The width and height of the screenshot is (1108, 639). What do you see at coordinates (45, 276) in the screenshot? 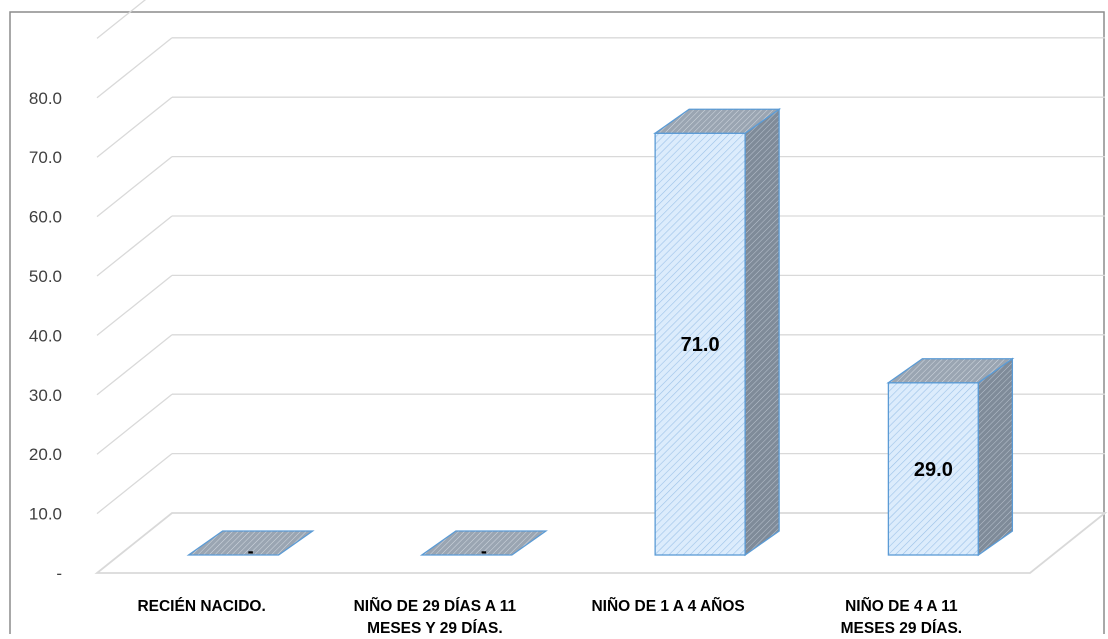
I see `y-tick-label: 50.0` at bounding box center [45, 276].